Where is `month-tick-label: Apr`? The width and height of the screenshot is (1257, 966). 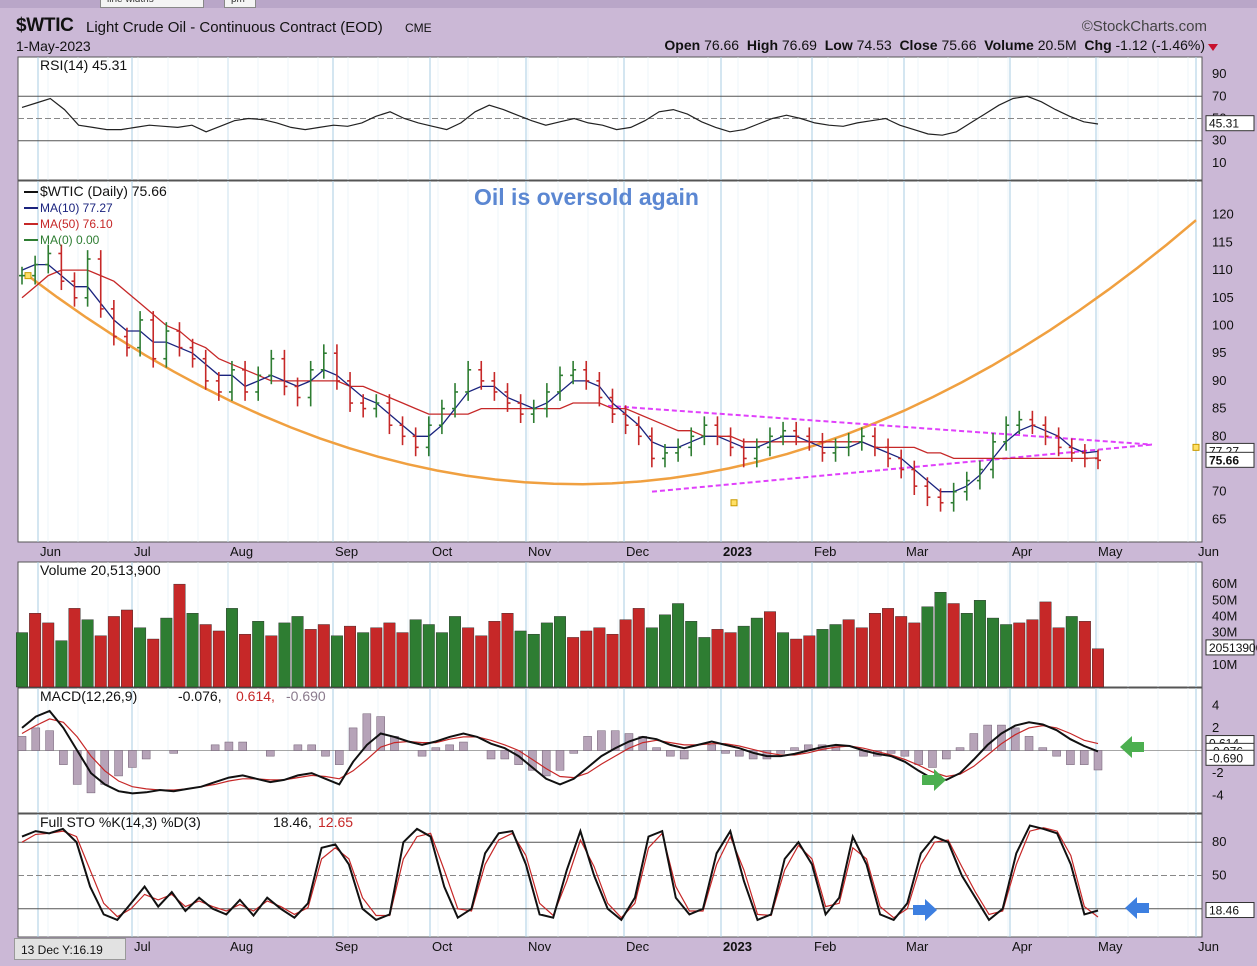 month-tick-label: Apr is located at coordinates (1022, 551).